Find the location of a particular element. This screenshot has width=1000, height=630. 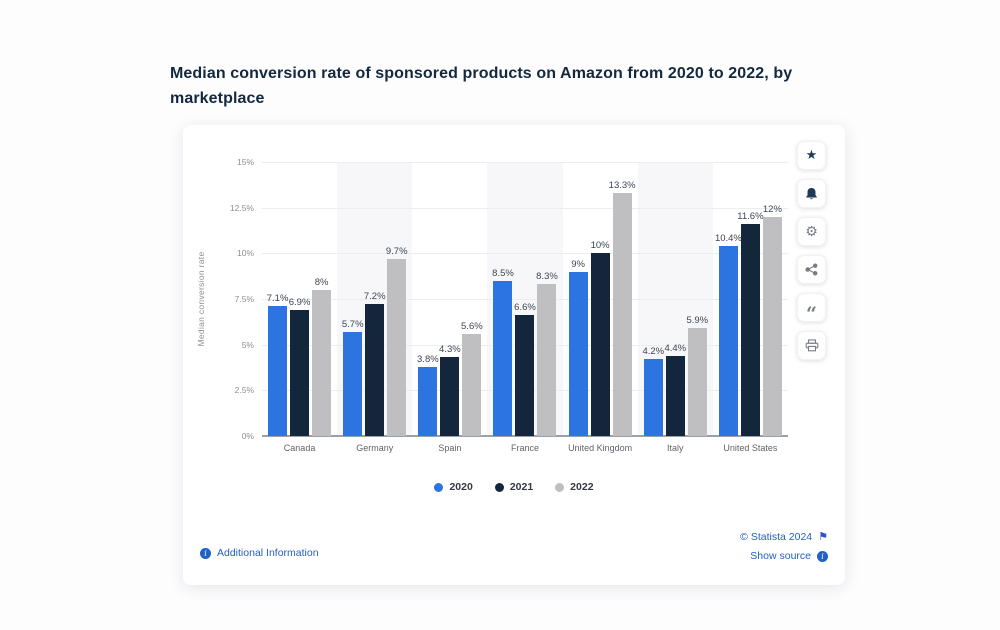

bar-group: 4.2% 4.4% 5.9% is located at coordinates (675, 299).